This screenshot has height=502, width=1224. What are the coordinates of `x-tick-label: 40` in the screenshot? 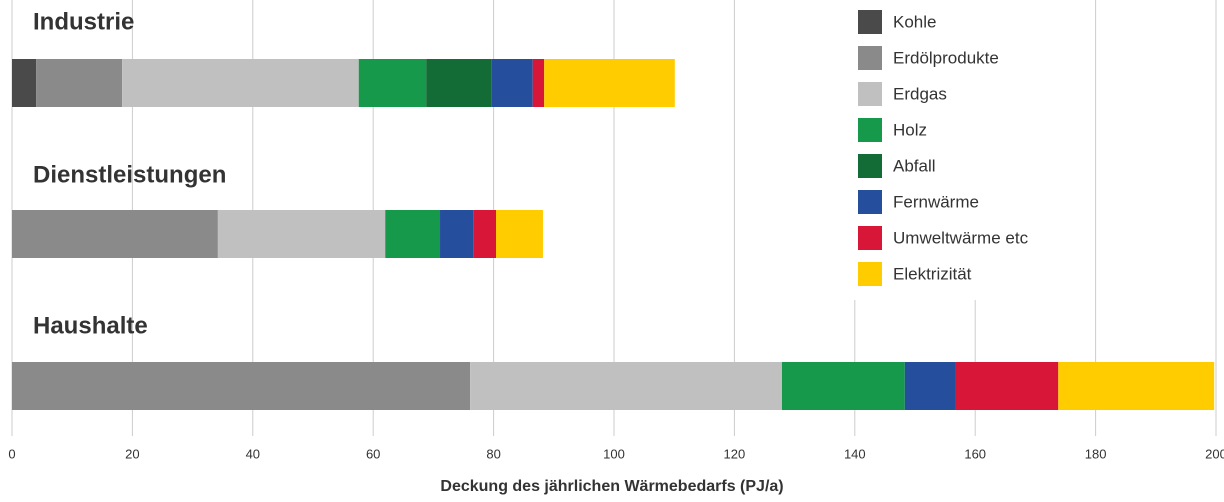 It's located at (253, 453).